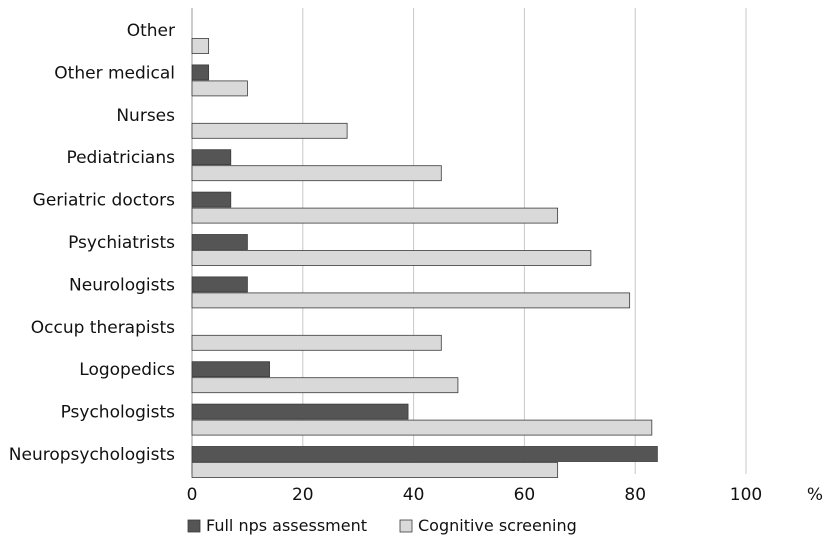  What do you see at coordinates (121, 243) in the screenshot?
I see `category-label-psychiatrists: Psychiatrists` at bounding box center [121, 243].